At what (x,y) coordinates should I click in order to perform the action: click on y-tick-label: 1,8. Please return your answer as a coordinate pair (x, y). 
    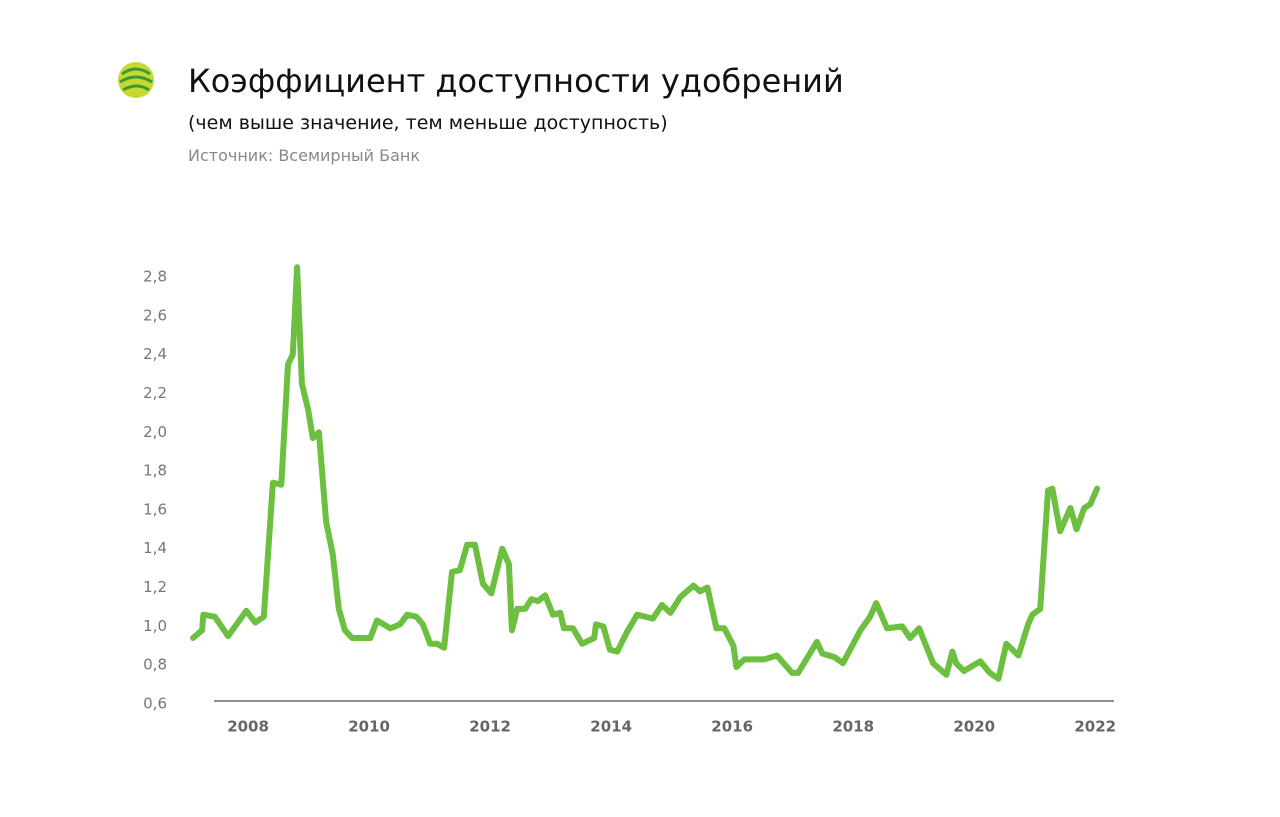
    Looking at the image, I should click on (155, 471).